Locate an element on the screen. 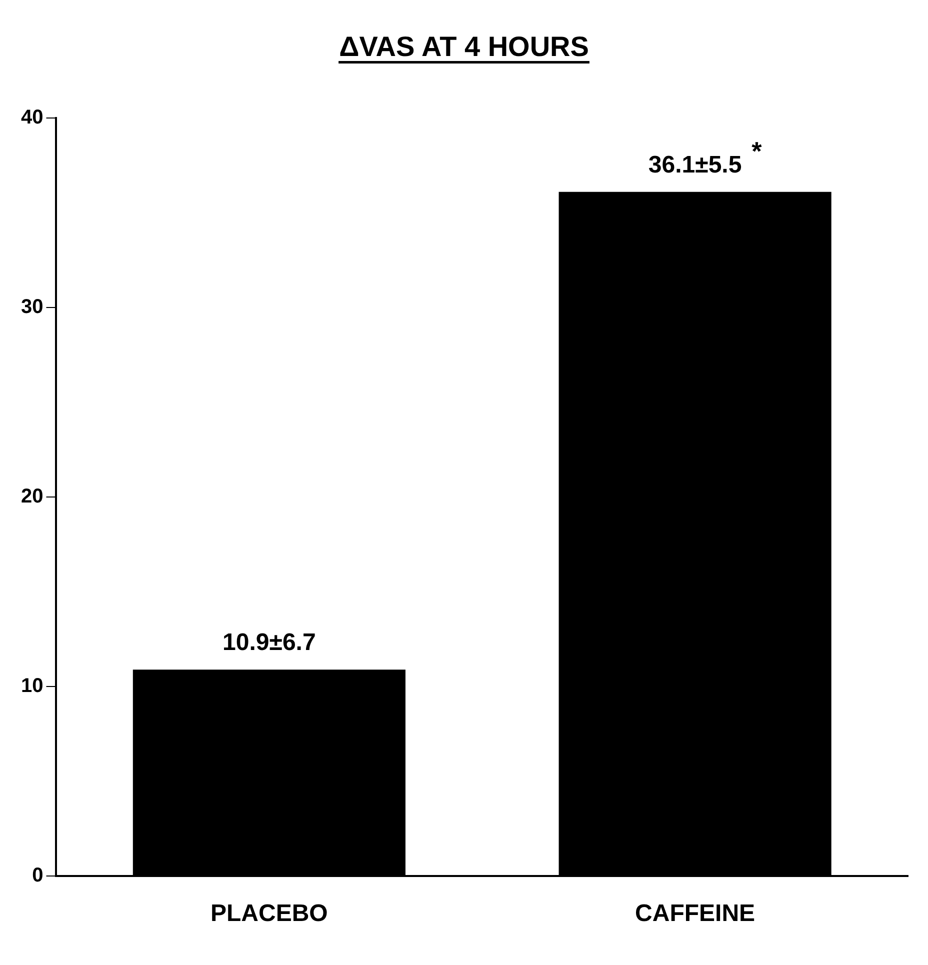 This screenshot has width=928, height=965. data-label: 10.9±6.7 is located at coordinates (269, 642).